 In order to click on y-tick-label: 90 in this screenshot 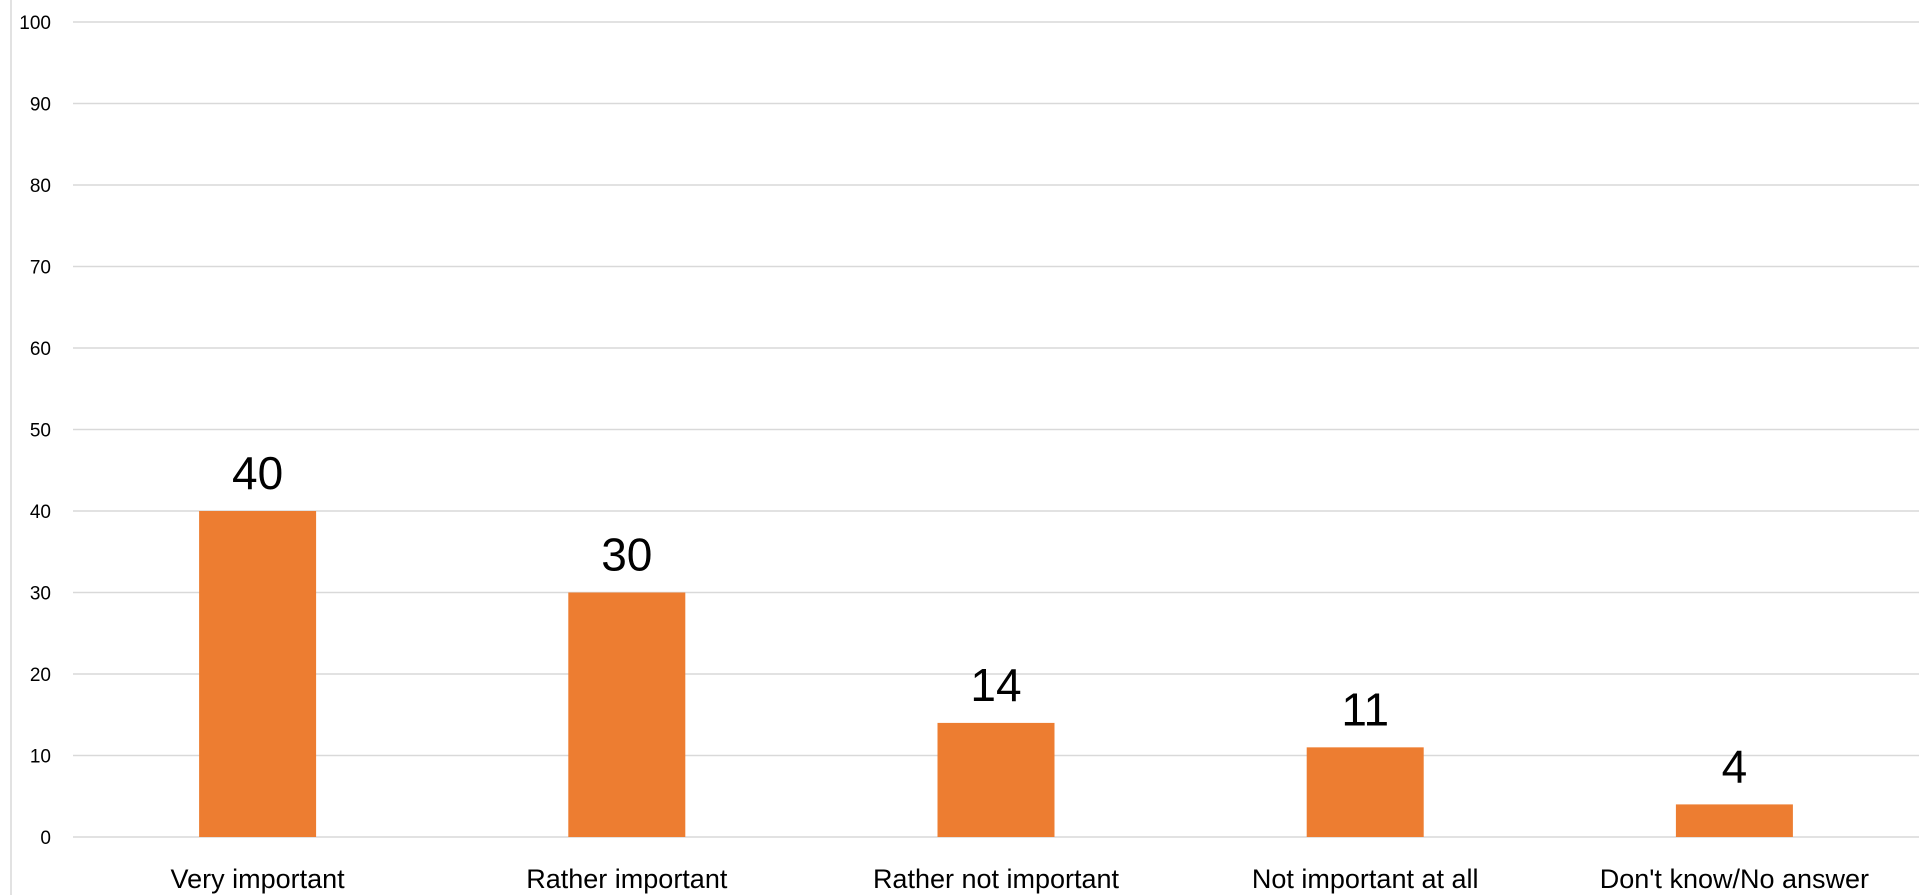, I will do `click(40, 105)`.